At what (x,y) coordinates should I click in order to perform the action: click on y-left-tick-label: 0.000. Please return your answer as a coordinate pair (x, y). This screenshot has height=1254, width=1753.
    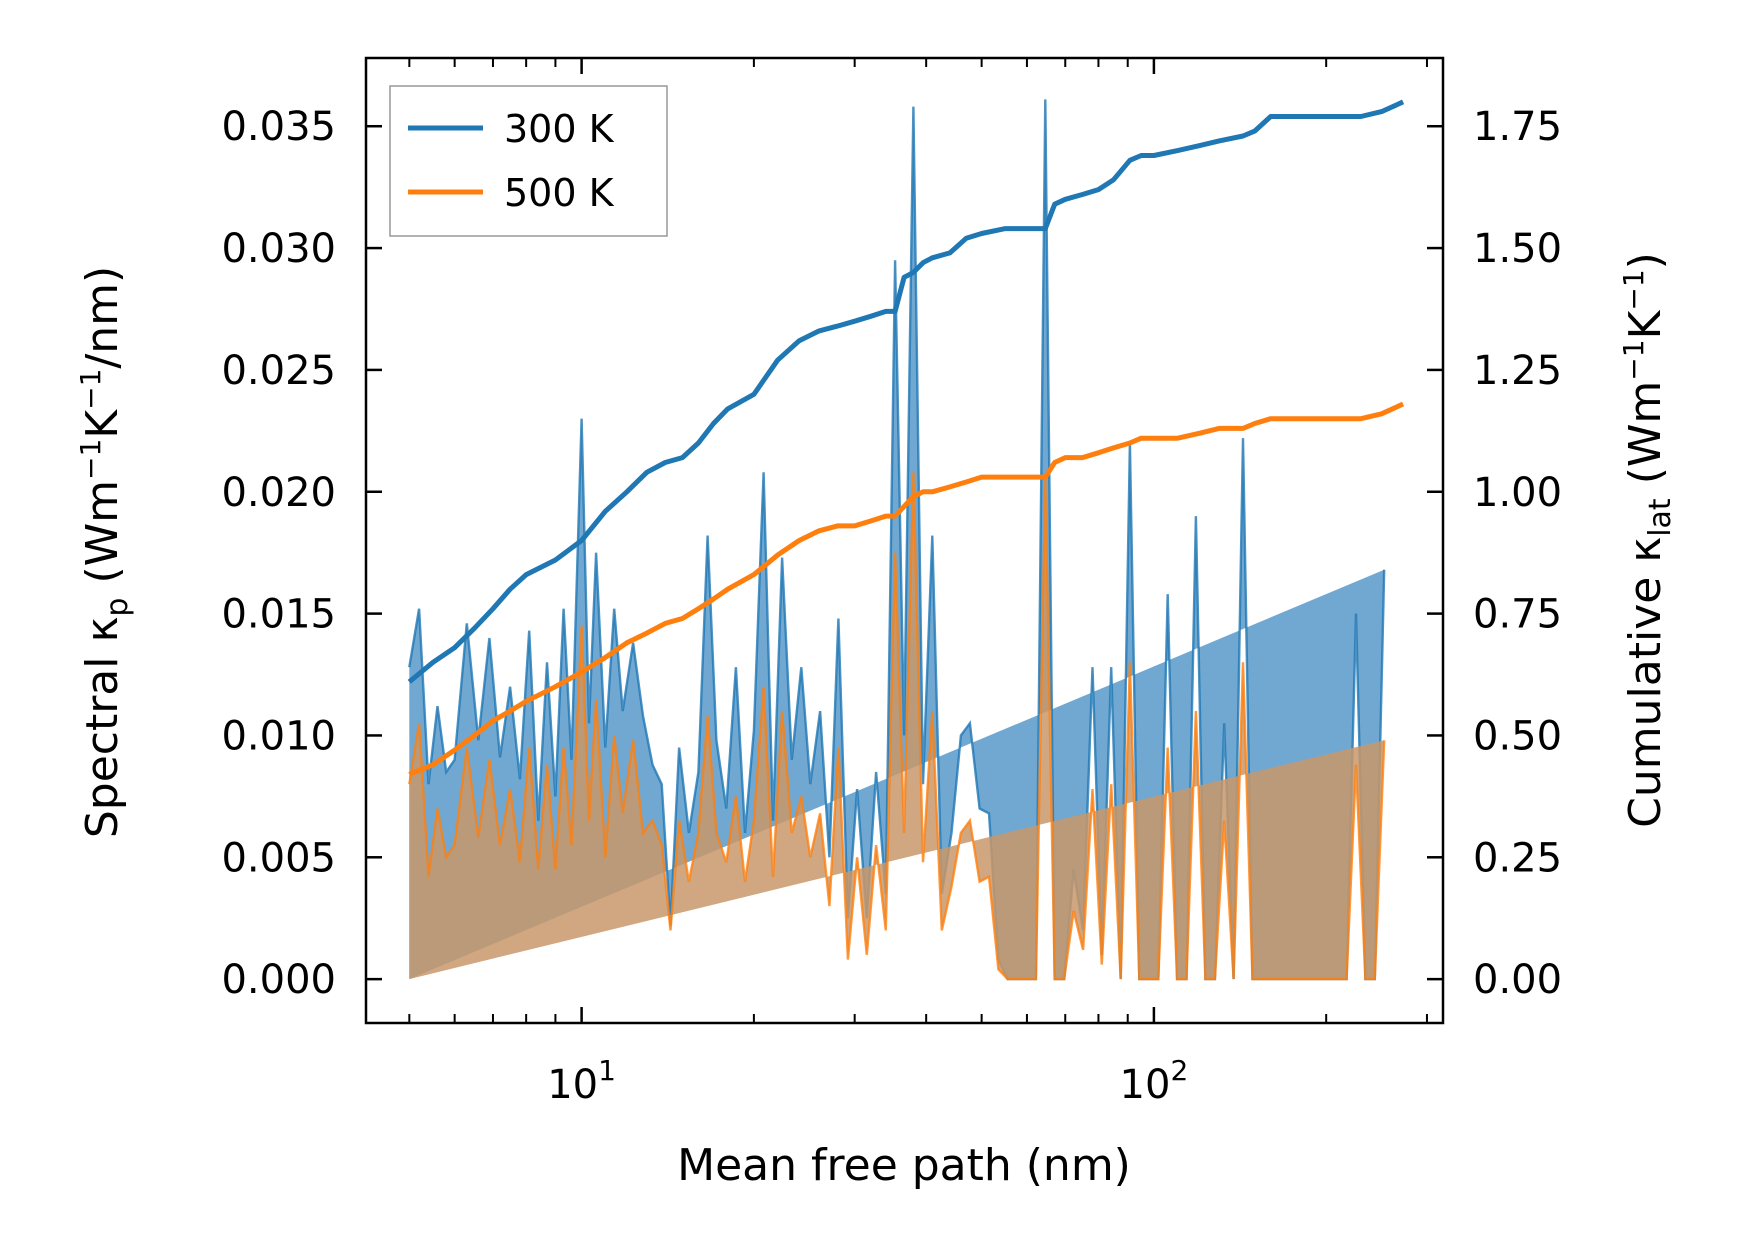
    Looking at the image, I should click on (278, 980).